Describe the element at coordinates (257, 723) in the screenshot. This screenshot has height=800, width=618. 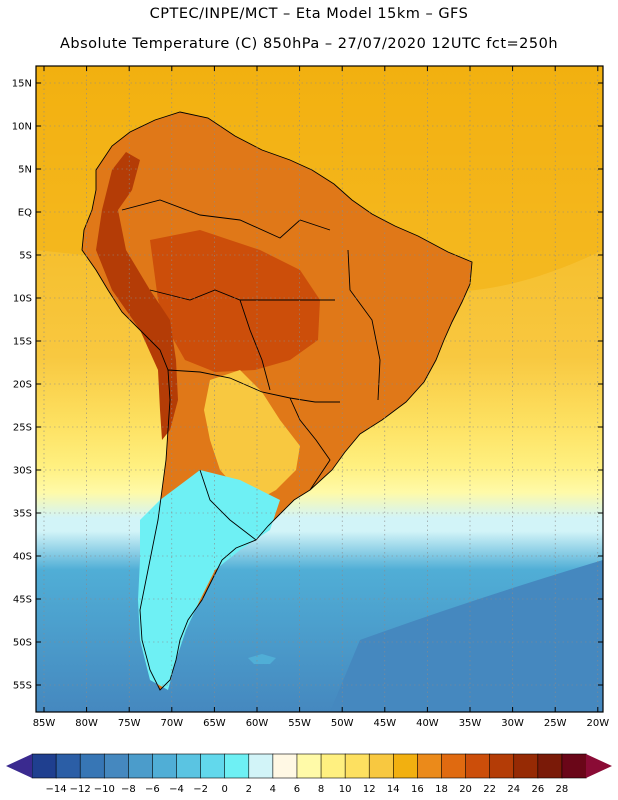
I see `lon-label: 60W` at that location.